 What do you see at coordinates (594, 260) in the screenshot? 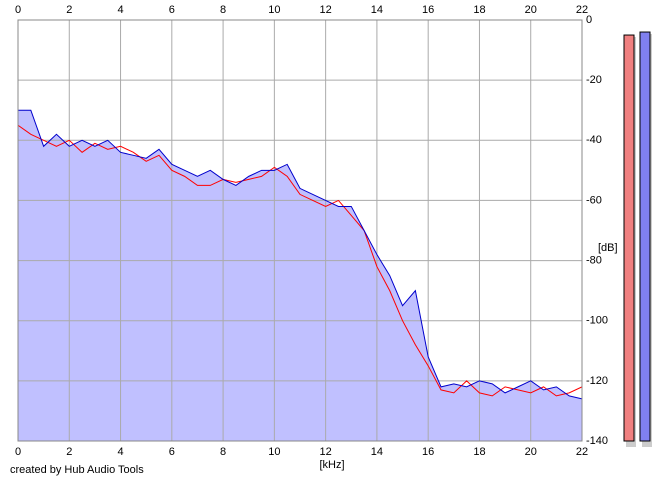
I see `y-tick-label: -80` at bounding box center [594, 260].